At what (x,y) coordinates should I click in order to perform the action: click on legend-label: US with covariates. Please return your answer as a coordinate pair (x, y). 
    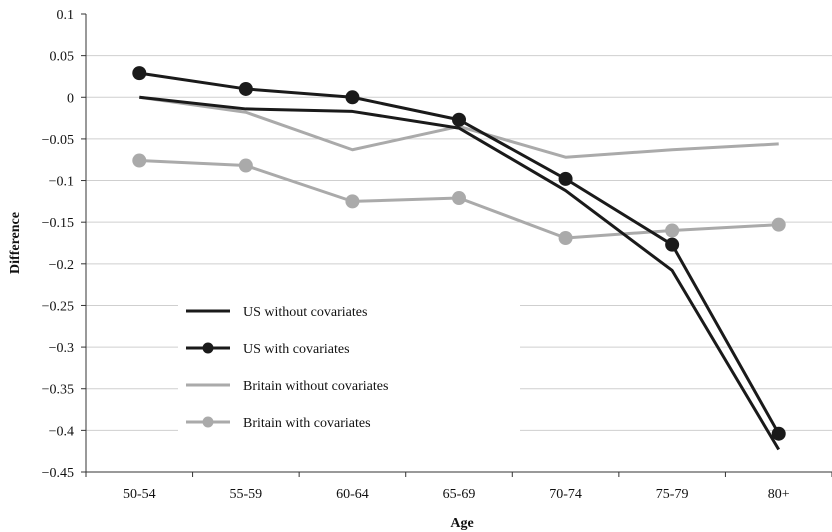
    Looking at the image, I should click on (296, 349).